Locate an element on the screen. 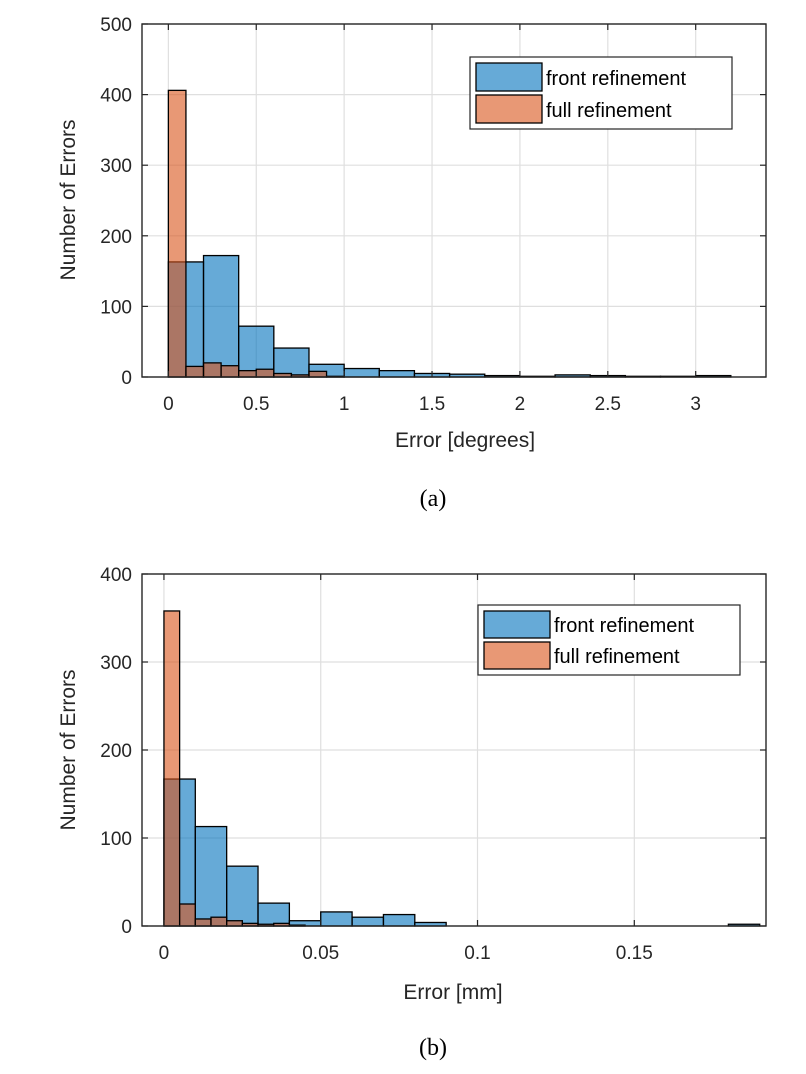  figure-caption: (a) is located at coordinates (433, 499).